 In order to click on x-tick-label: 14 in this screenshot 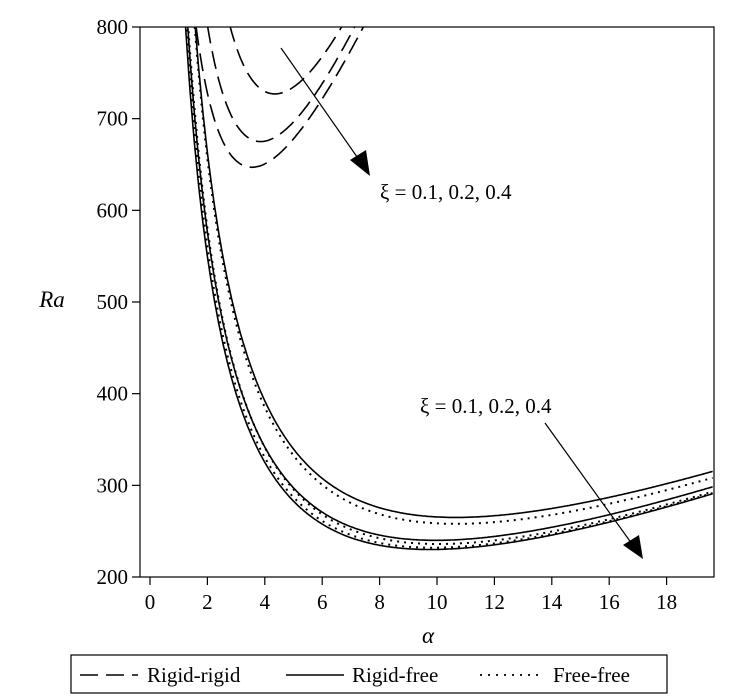, I will do `click(552, 602)`.